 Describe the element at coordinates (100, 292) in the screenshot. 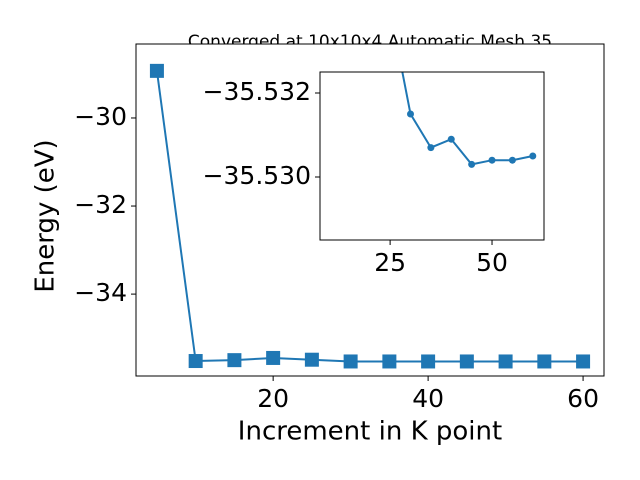

I see `y-tick-label: −34` at that location.